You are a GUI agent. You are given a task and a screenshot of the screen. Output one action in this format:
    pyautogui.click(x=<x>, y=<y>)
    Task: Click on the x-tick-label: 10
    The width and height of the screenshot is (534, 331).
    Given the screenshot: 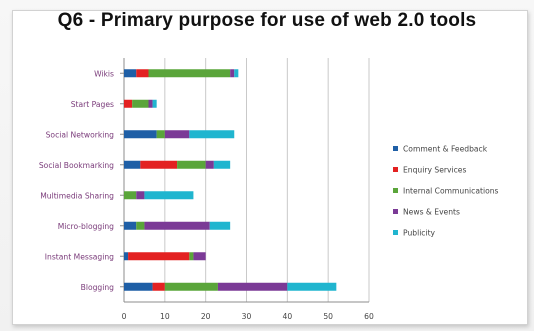 What is the action you would take?
    pyautogui.click(x=165, y=316)
    